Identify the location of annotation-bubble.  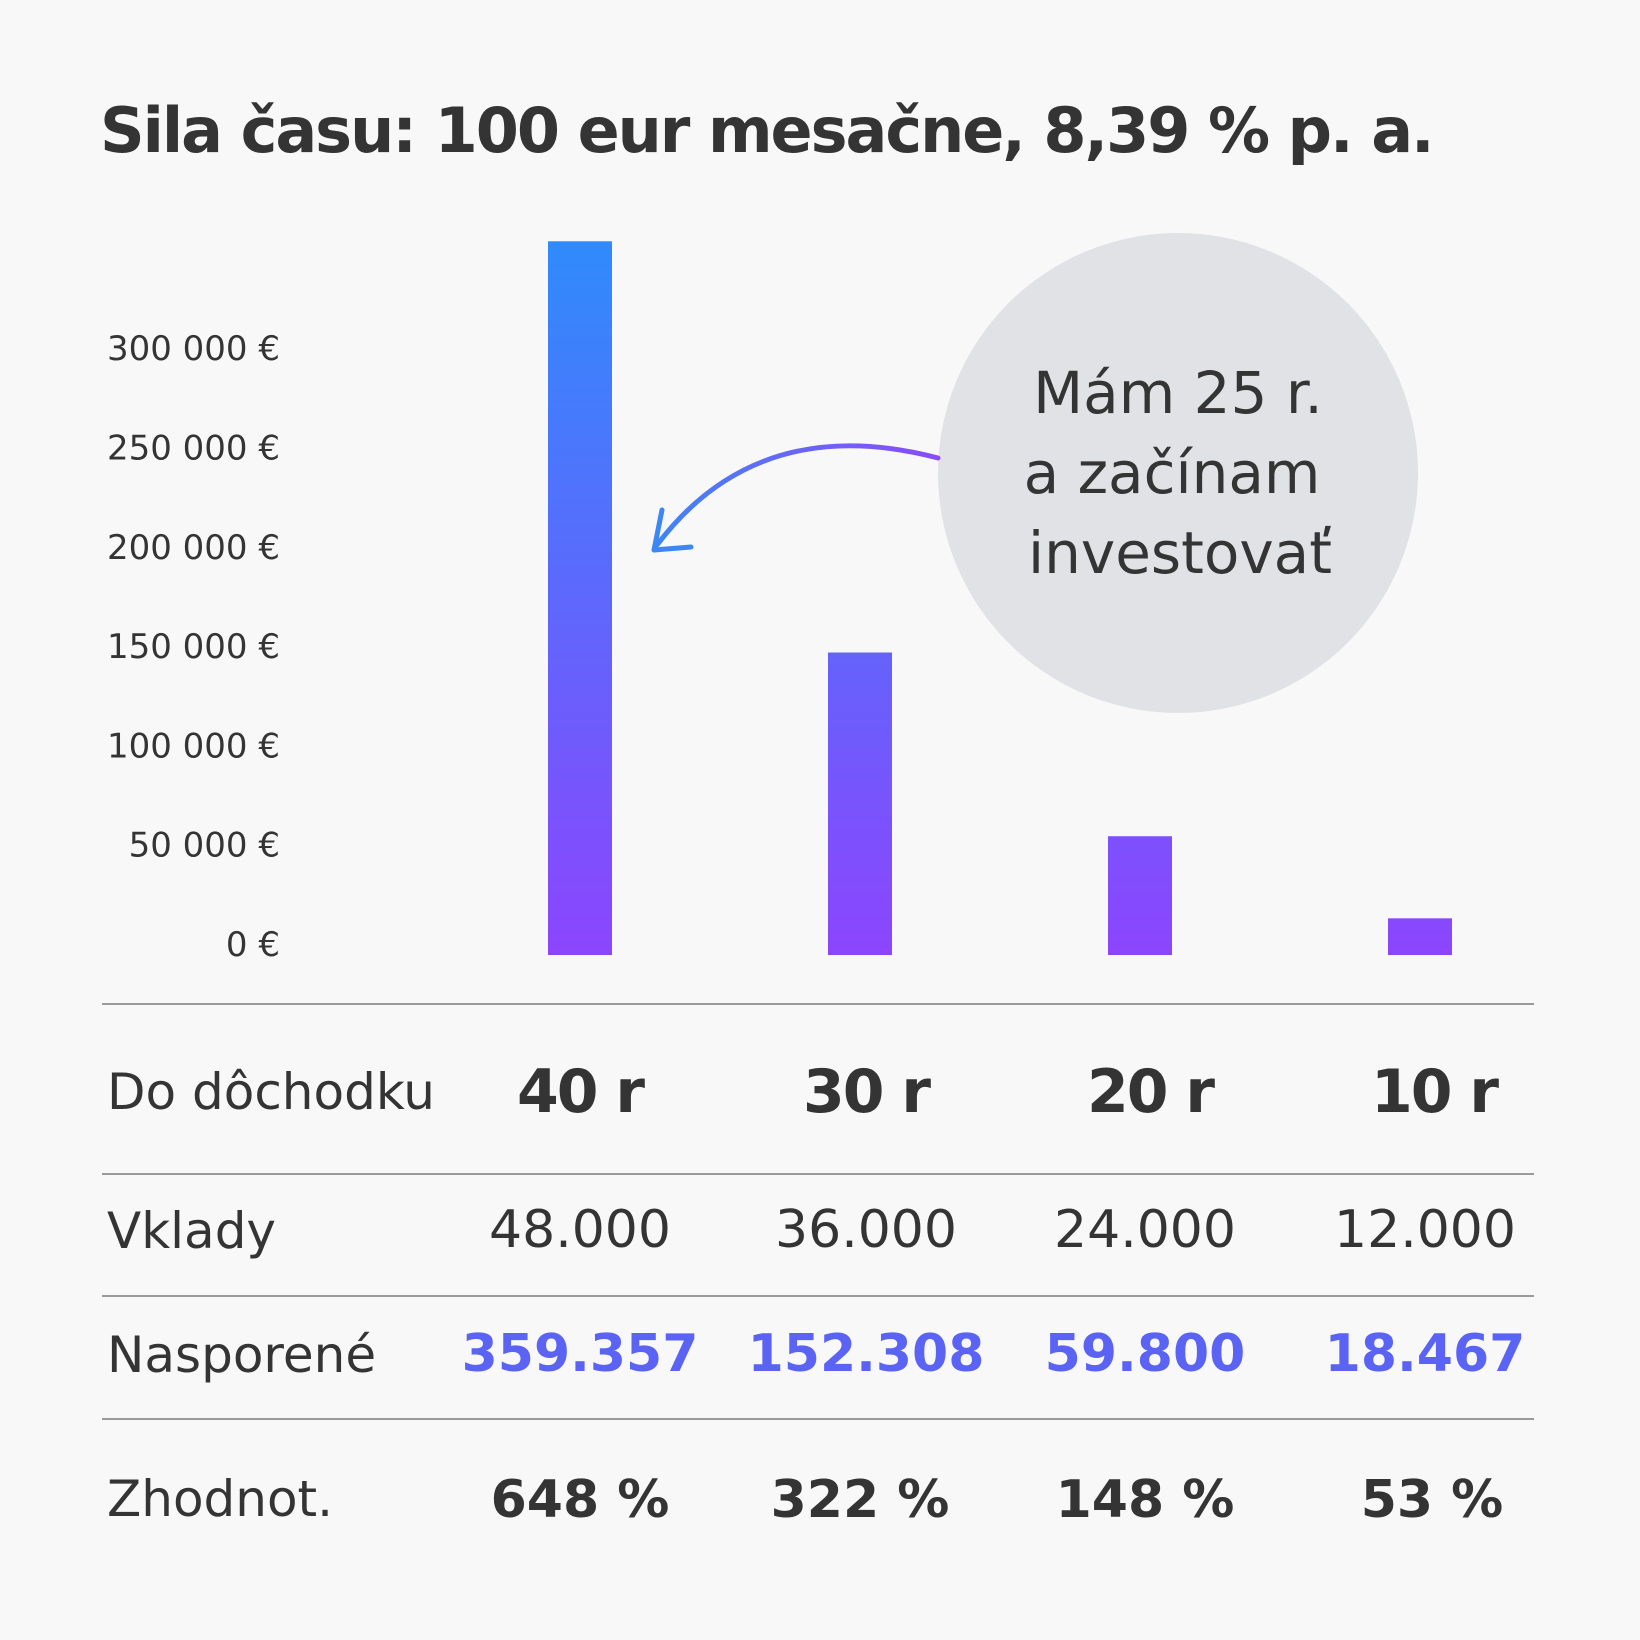
(1178, 473).